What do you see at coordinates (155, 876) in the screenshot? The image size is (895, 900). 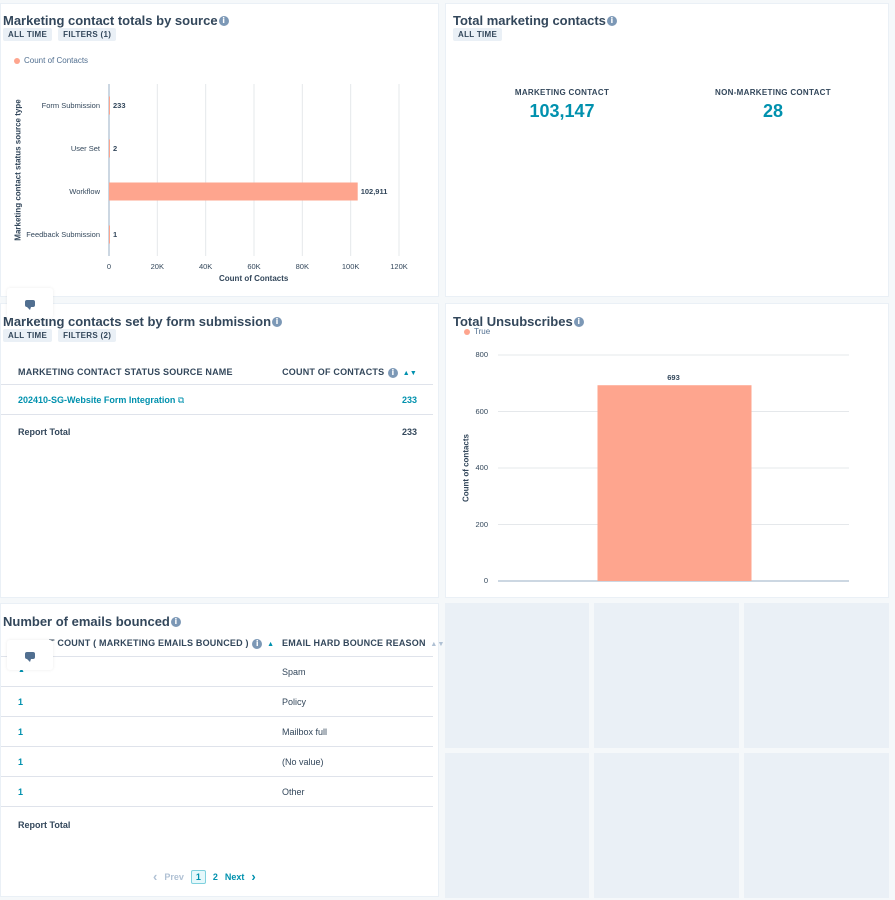 I see `chevron-left-icon: ‹` at bounding box center [155, 876].